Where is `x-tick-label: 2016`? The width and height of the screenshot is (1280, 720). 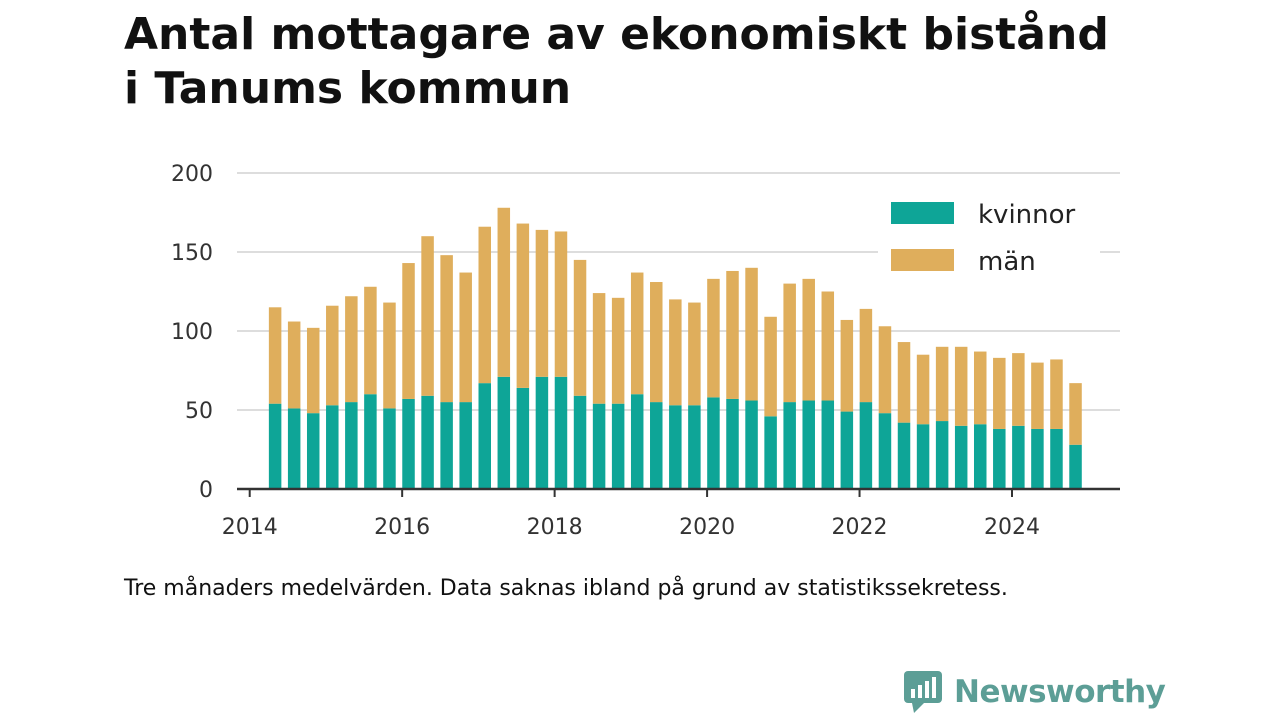 x-tick-label: 2016 is located at coordinates (402, 527).